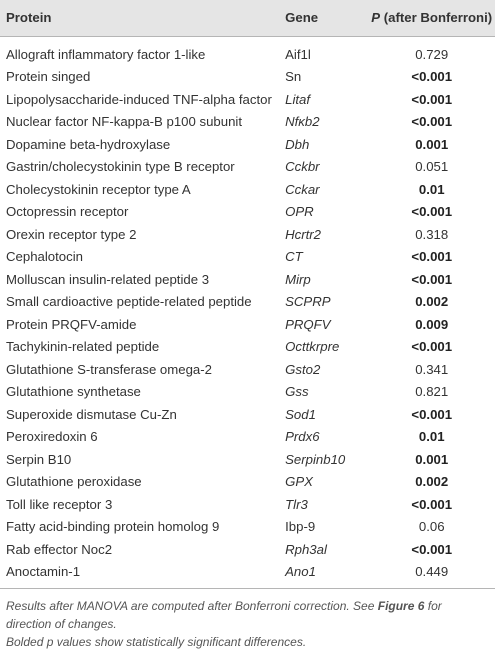 This screenshot has height=653, width=495. What do you see at coordinates (432, 369) in the screenshot?
I see `cell-p-value: 0.341` at bounding box center [432, 369].